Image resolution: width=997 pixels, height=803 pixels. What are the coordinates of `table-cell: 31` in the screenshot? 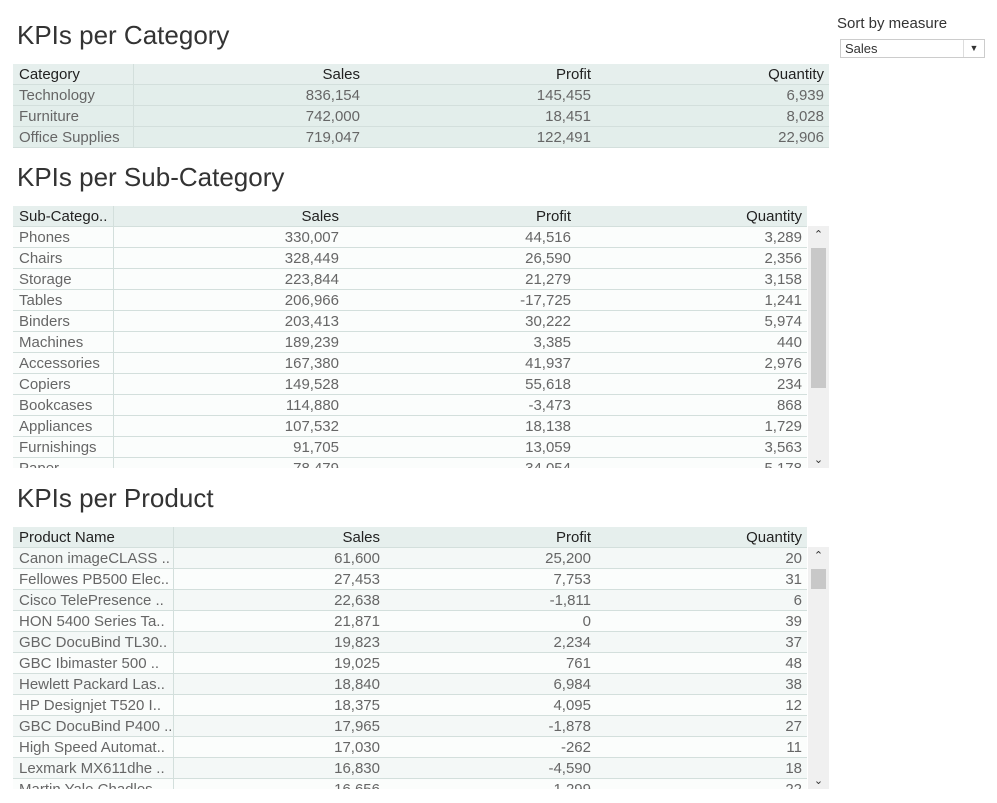 It's located at (793, 579).